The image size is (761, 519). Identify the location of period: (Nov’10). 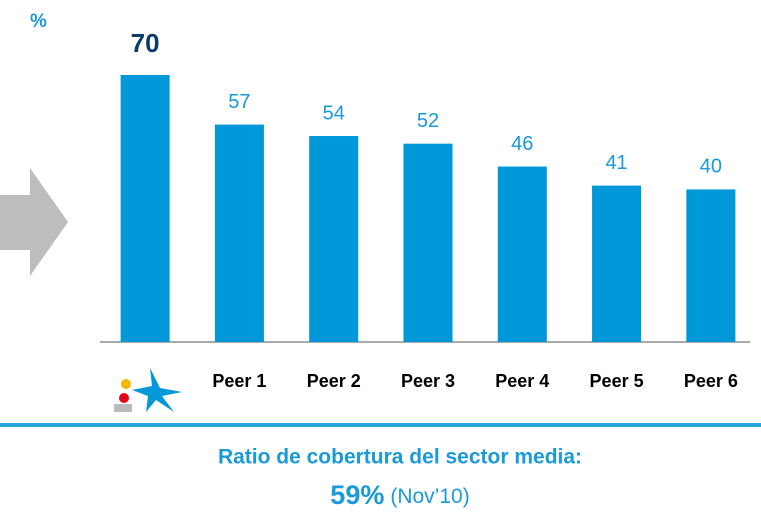
(429, 496).